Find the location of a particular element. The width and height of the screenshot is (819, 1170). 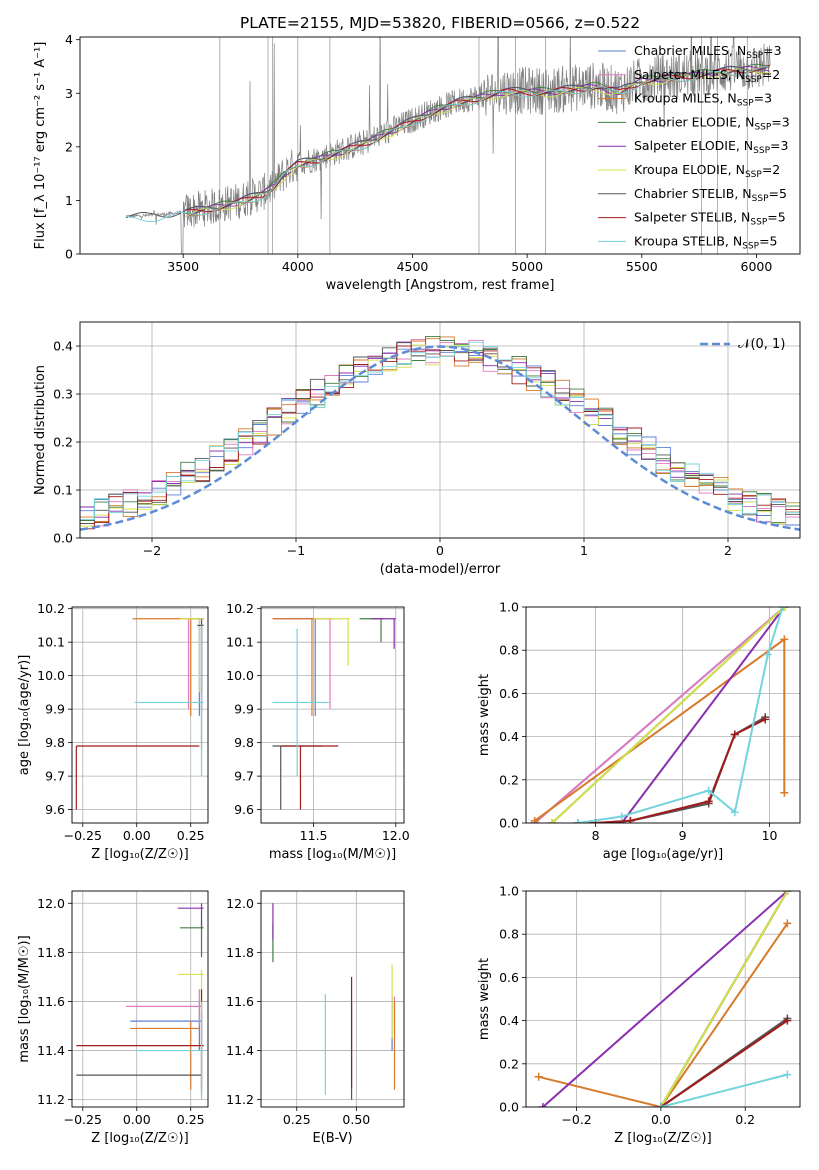

legend-label: Kroupa STELIB, NSSP=5 is located at coordinates (706, 242).